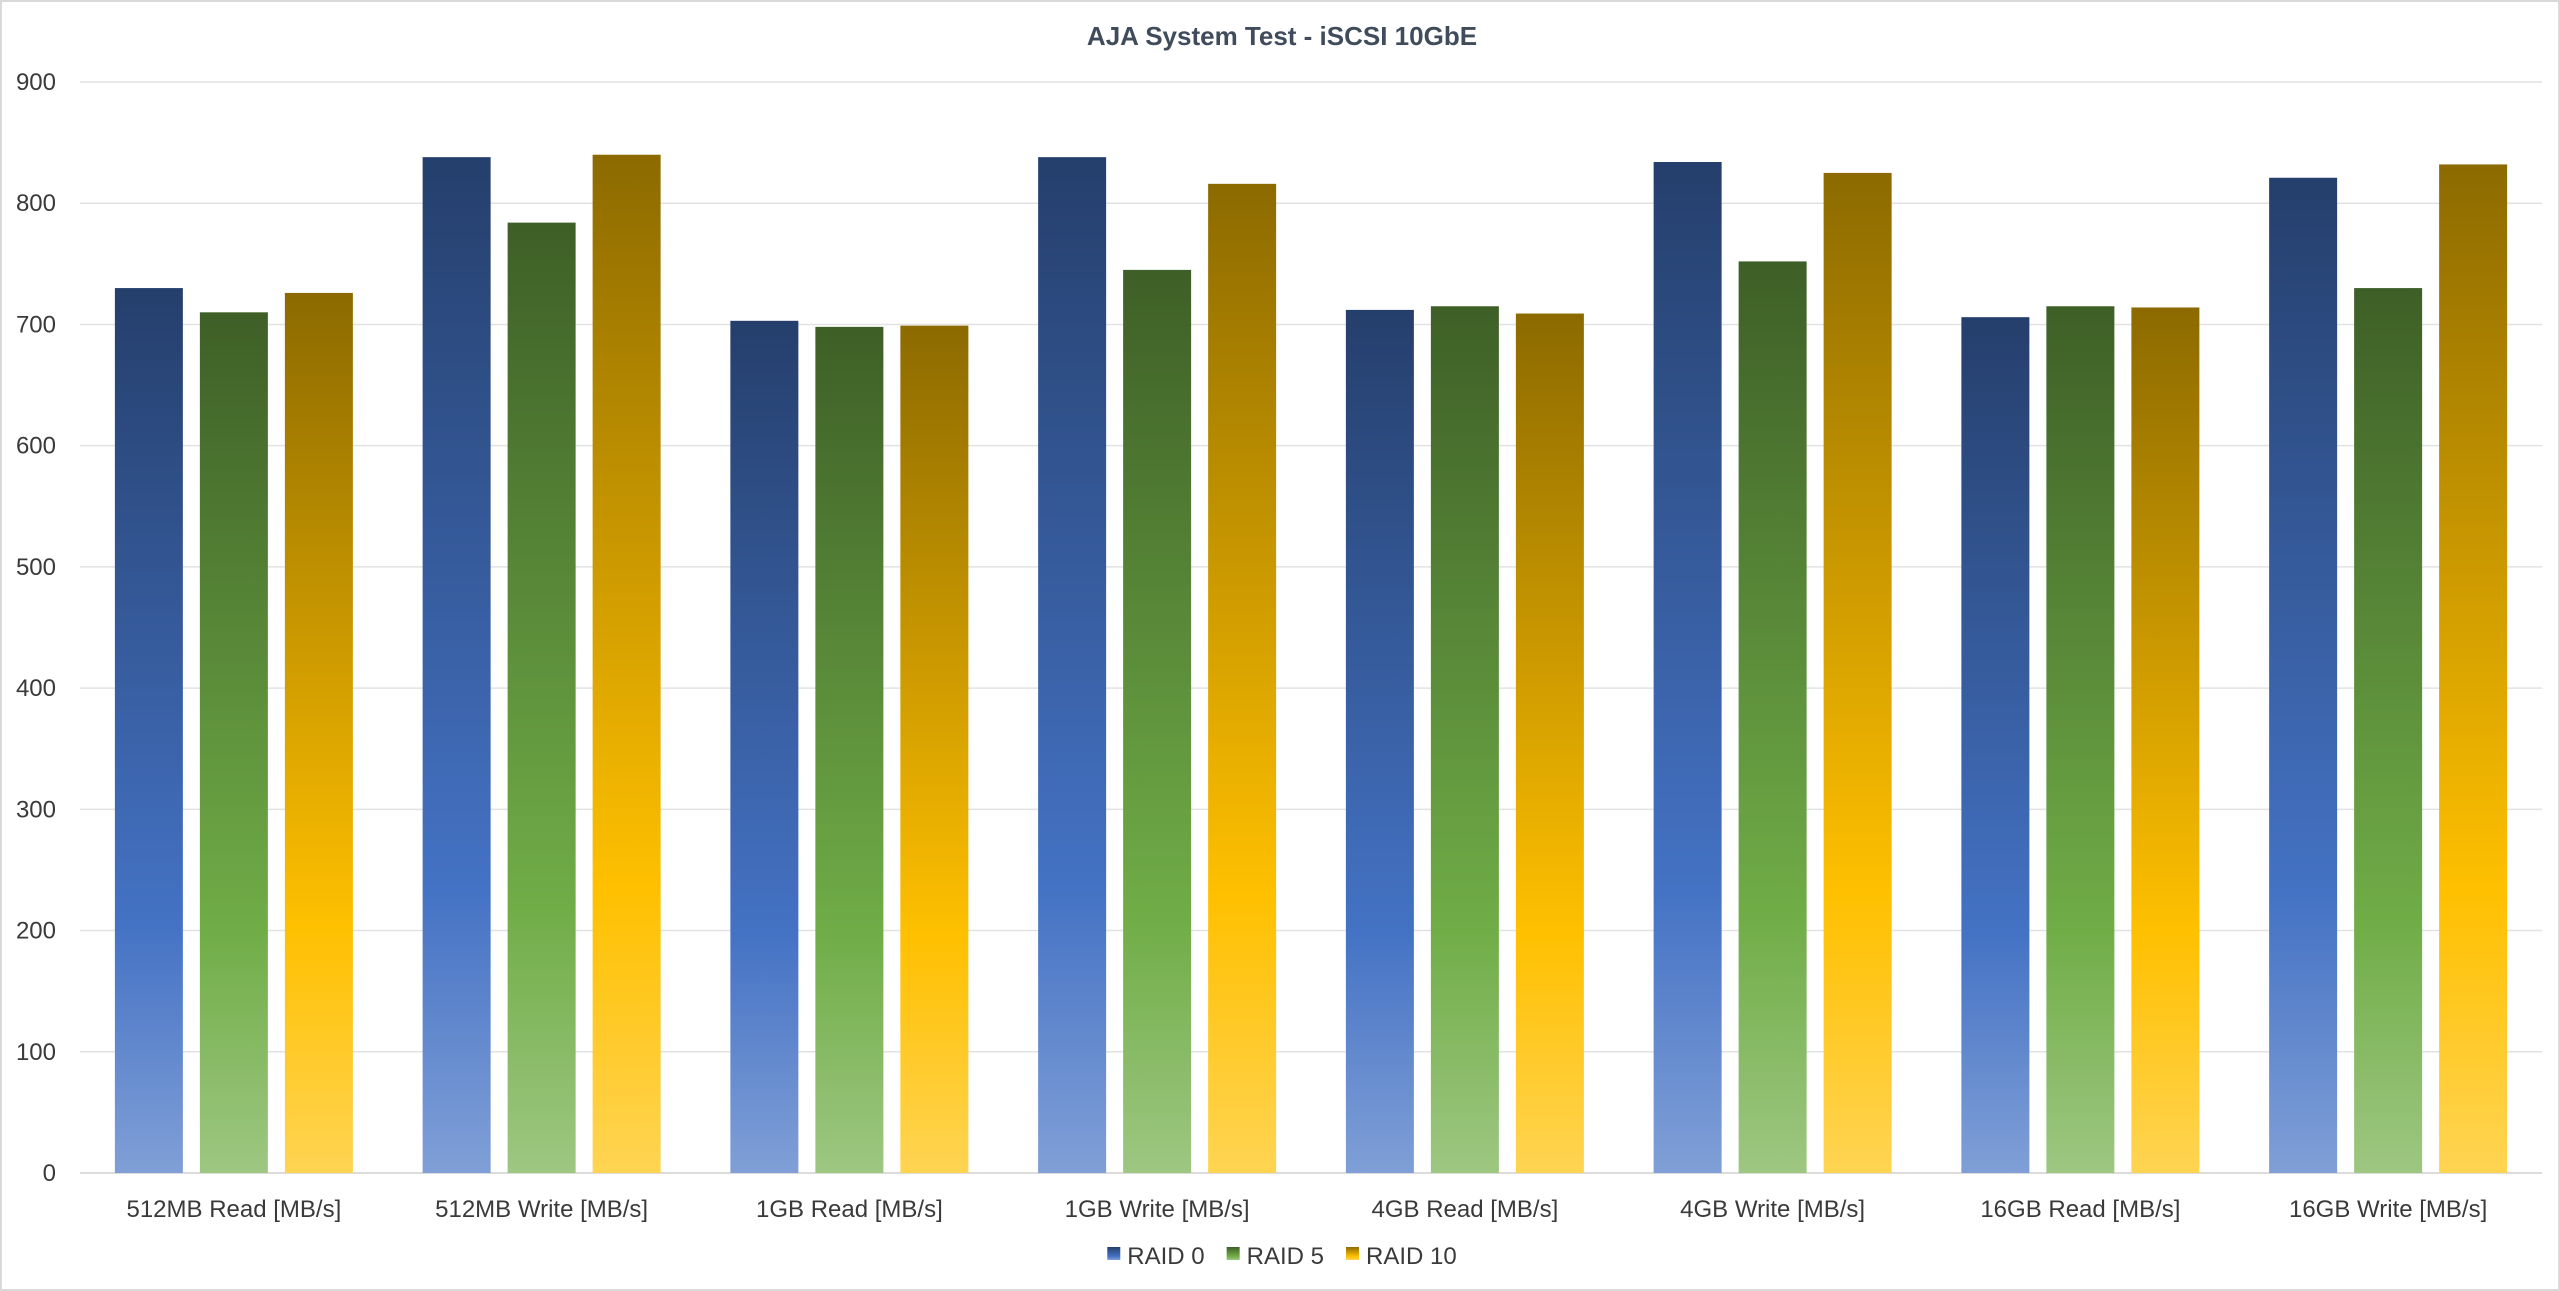 This screenshot has width=2560, height=1291. Describe the element at coordinates (36, 931) in the screenshot. I see `y-tick-label: 200` at that location.